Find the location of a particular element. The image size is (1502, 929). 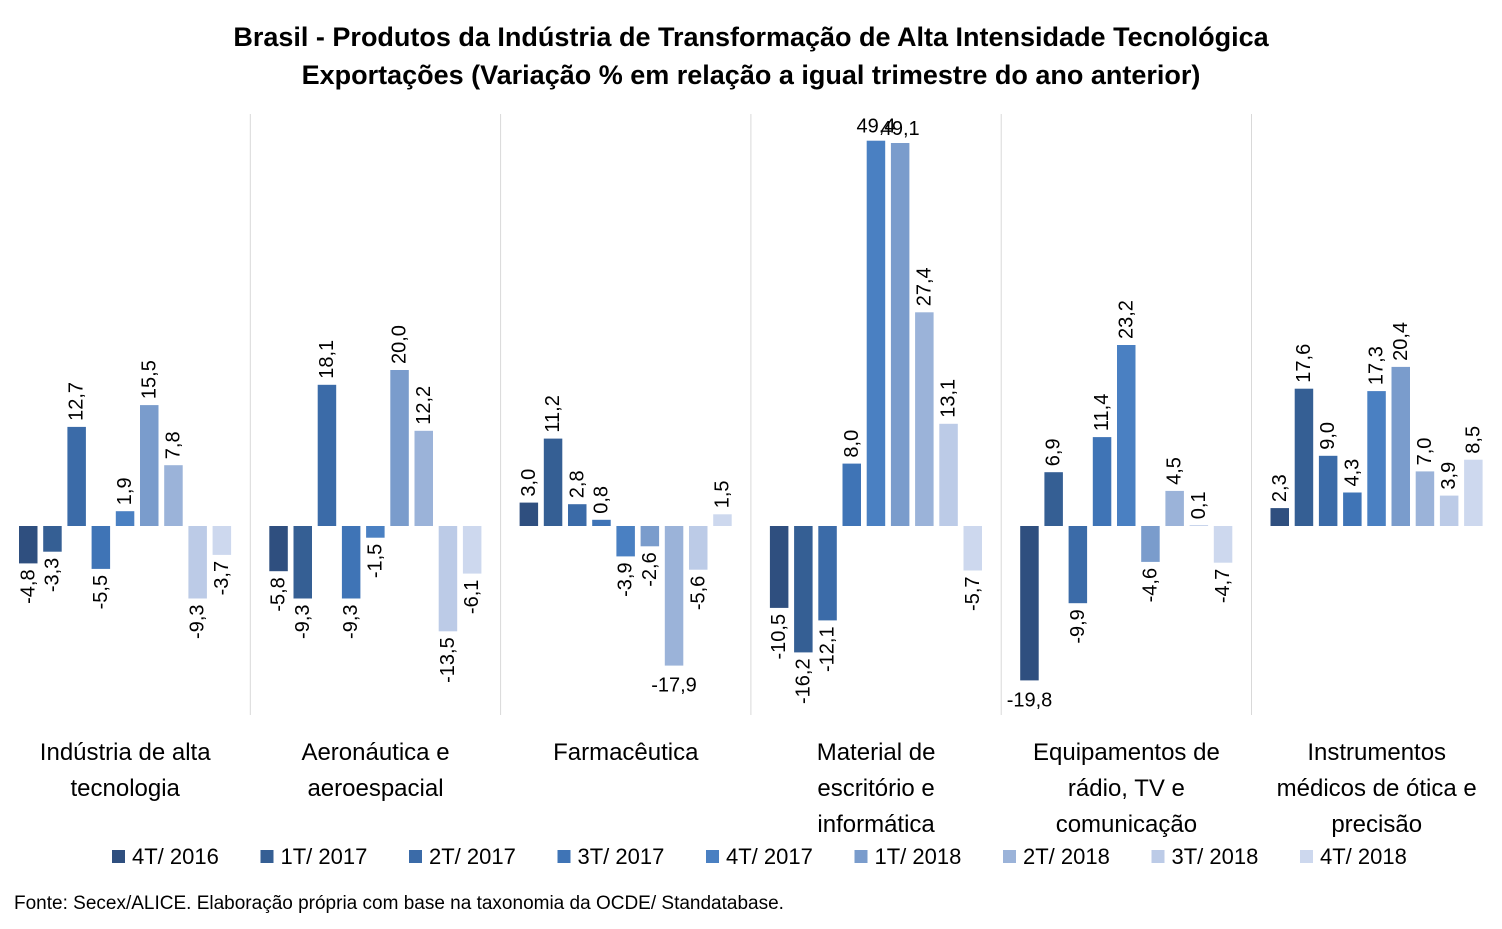

data-label: 3,0 is located at coordinates (529, 483).